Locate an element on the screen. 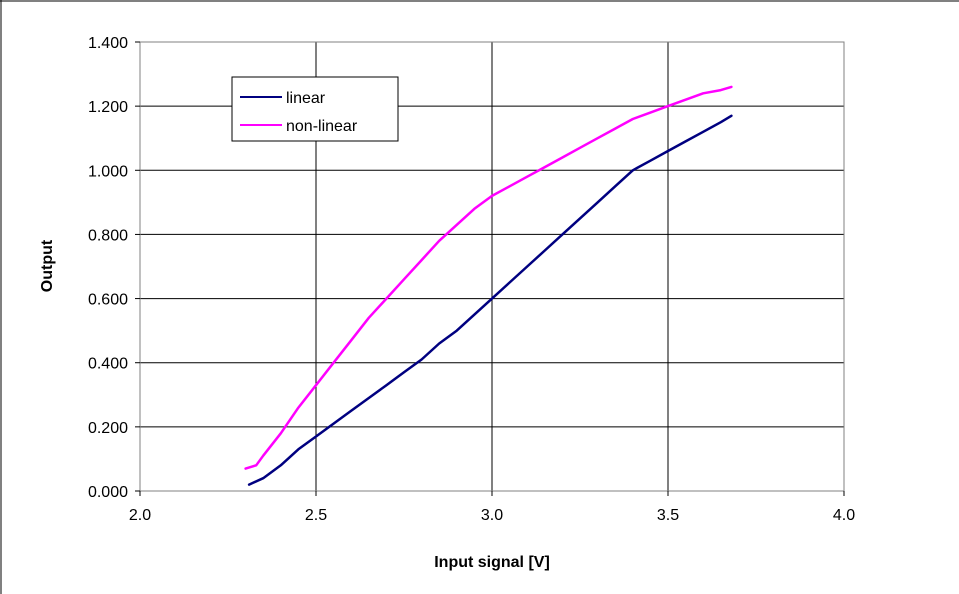 The image size is (959, 594). x-axis-ticks: 2.0 2.5 3.0 3.5 4.0 is located at coordinates (492, 507).